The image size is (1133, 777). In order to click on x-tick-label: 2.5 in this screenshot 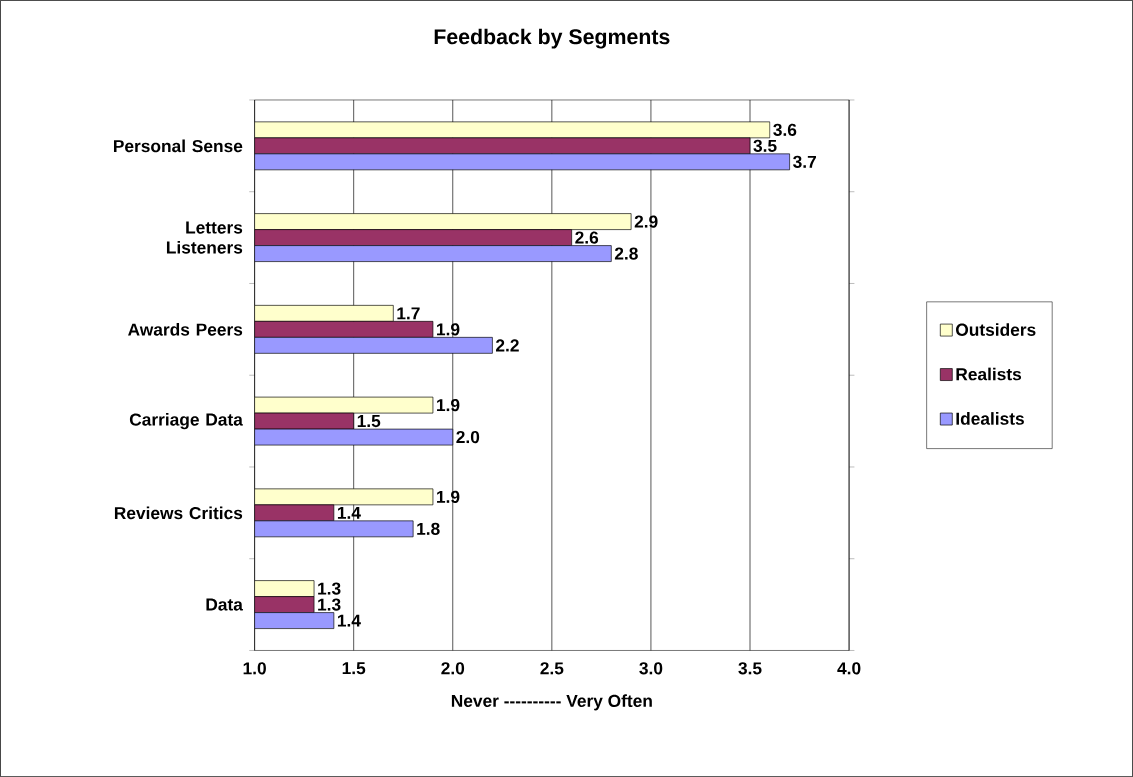, I will do `click(552, 668)`.